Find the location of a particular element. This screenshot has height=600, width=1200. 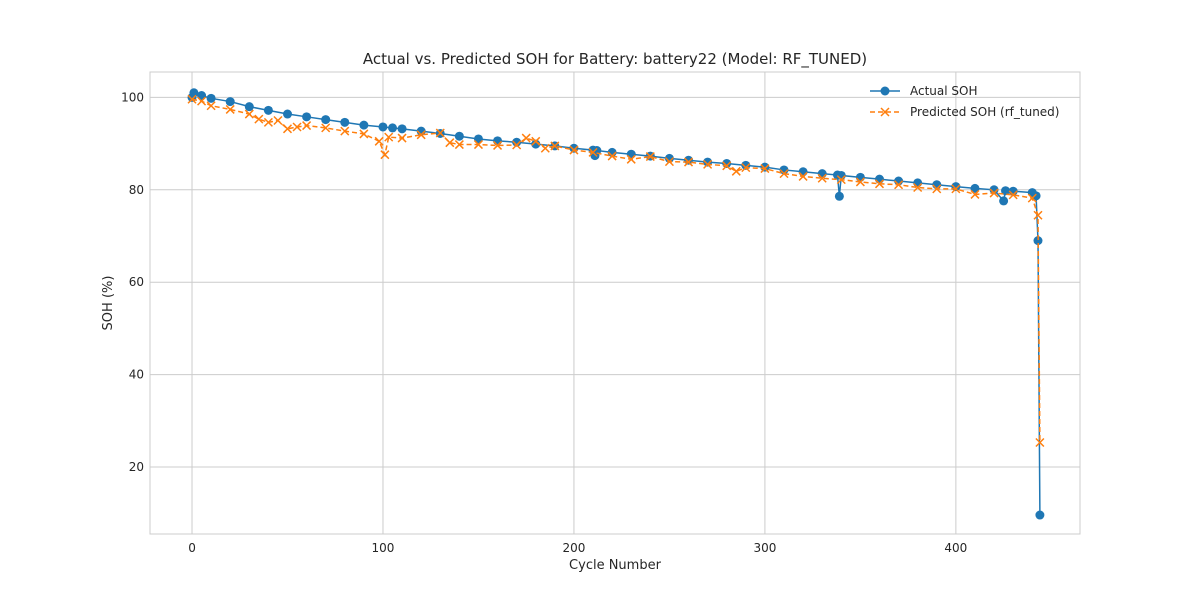

x-tick-label: 200 is located at coordinates (573, 548).